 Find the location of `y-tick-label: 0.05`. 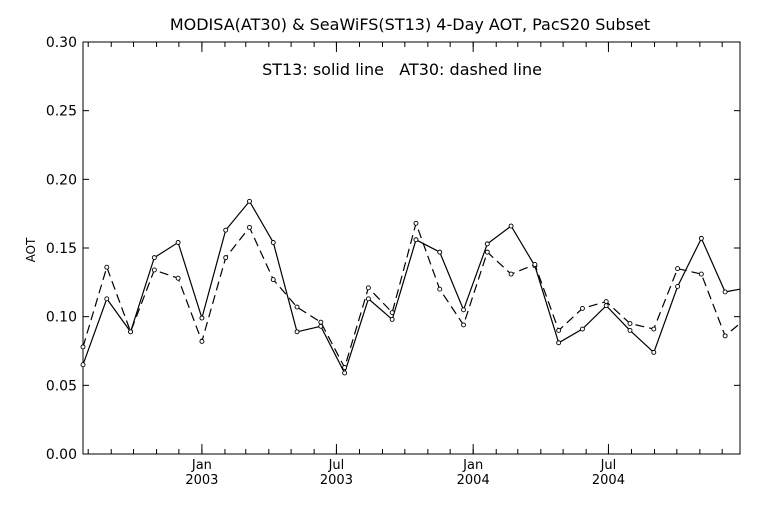

y-tick-label: 0.05 is located at coordinates (61, 386).